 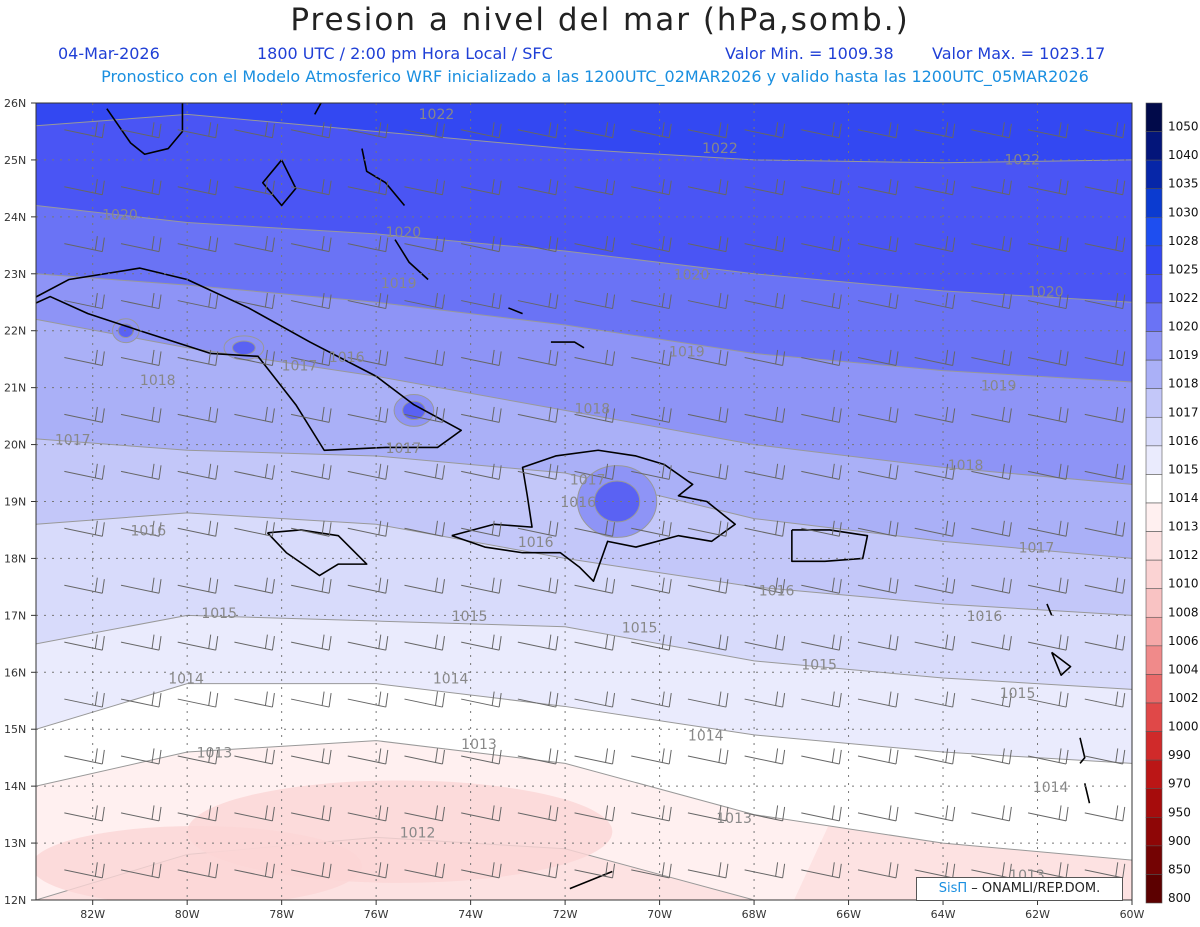 What do you see at coordinates (1183, 298) in the screenshot?
I see `colorbar-label: 1022` at bounding box center [1183, 298].